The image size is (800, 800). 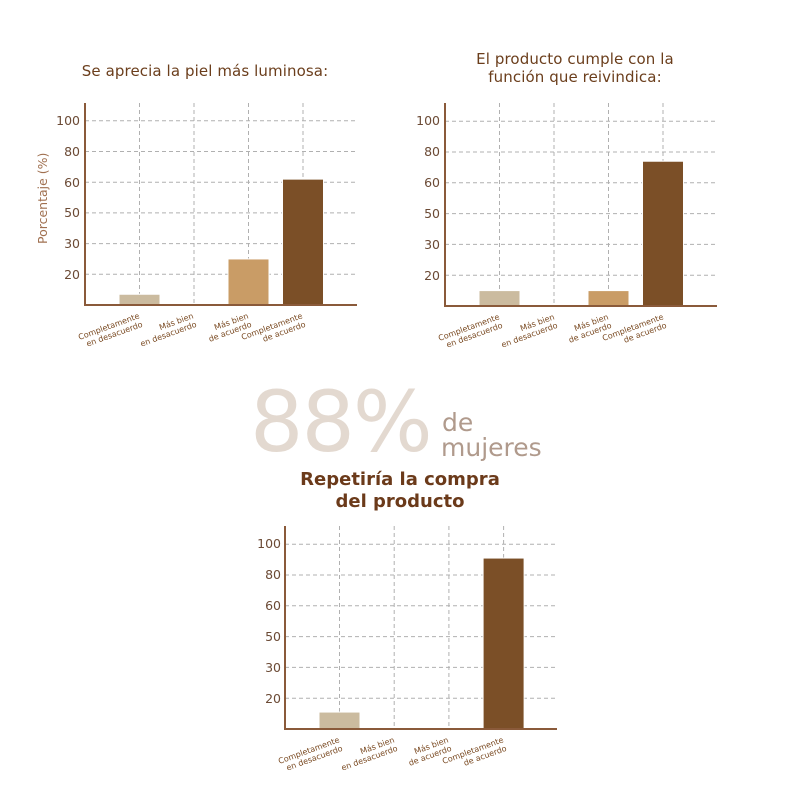 I want to click on stat-caption-line1: Repetiría la compra, so click(x=400, y=479).